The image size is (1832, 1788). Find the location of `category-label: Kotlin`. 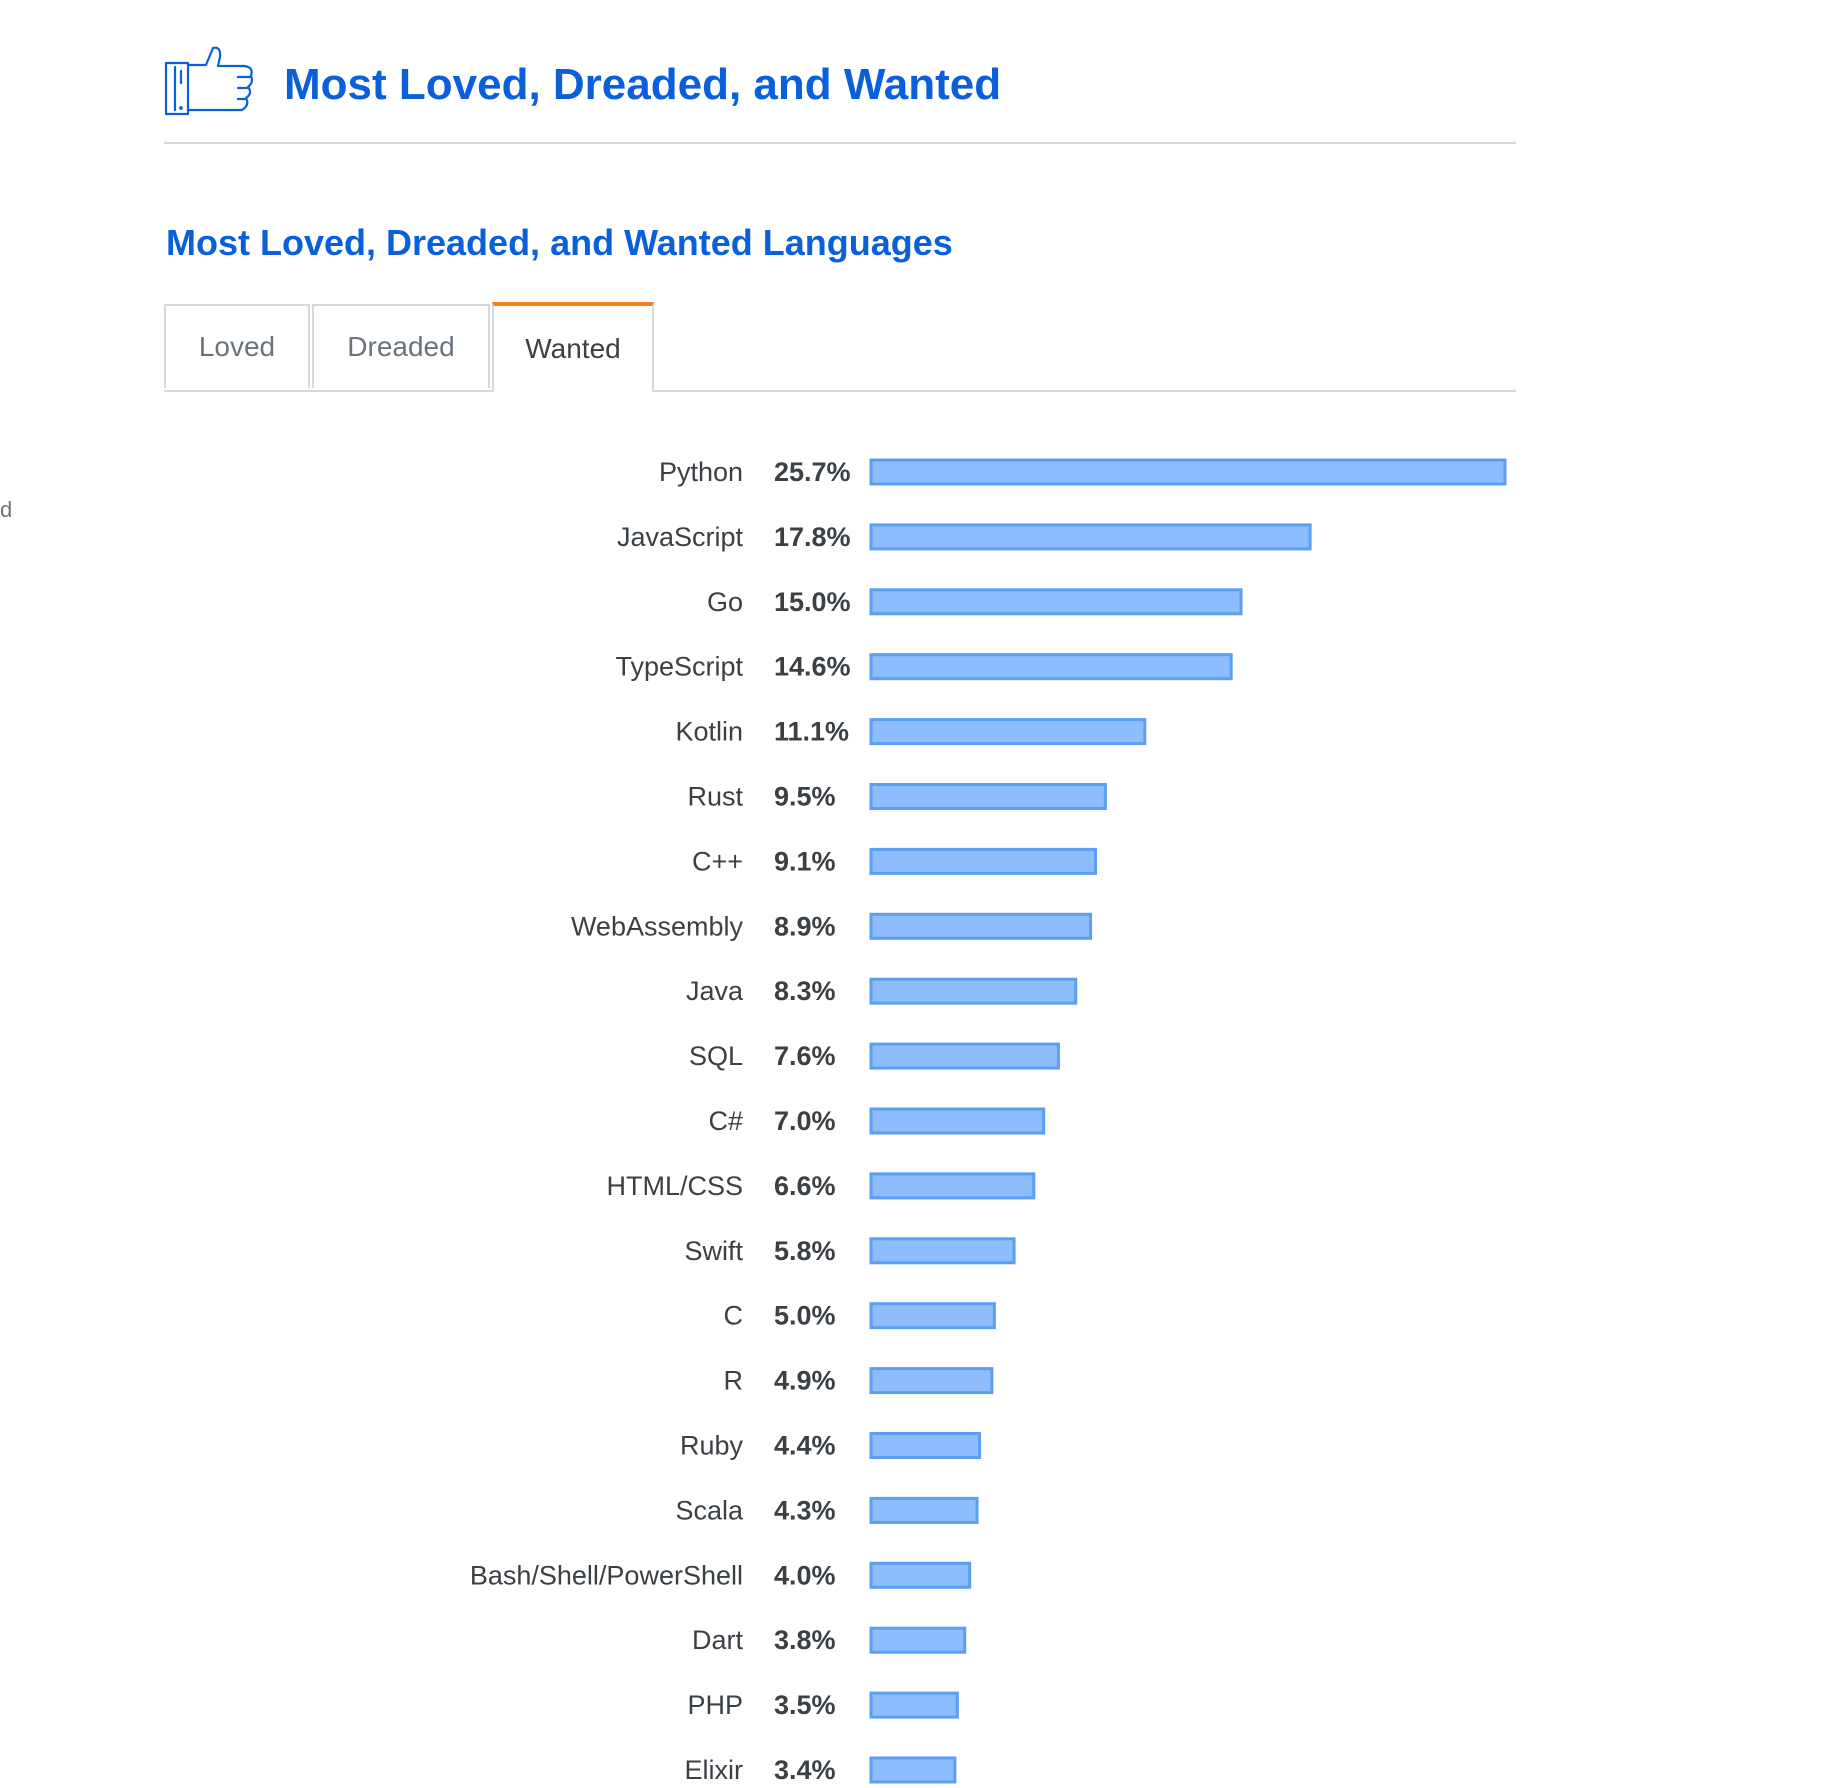

category-label: Kotlin is located at coordinates (709, 732).